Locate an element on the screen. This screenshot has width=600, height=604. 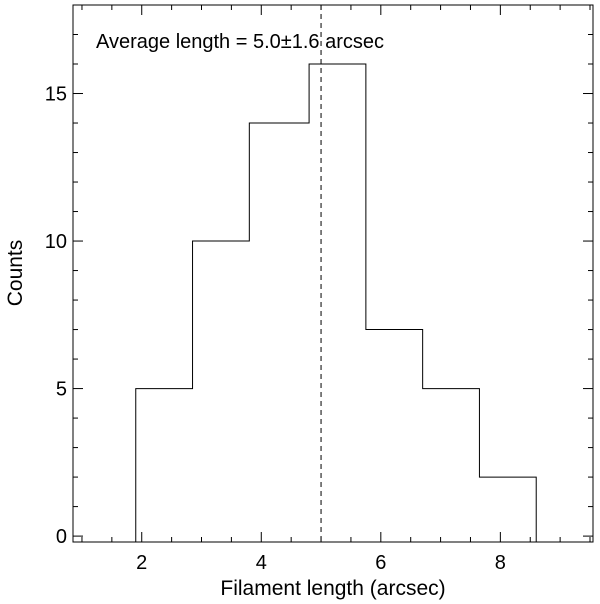
x-axis-title: Filament length (arcsec) is located at coordinates (332, 588).